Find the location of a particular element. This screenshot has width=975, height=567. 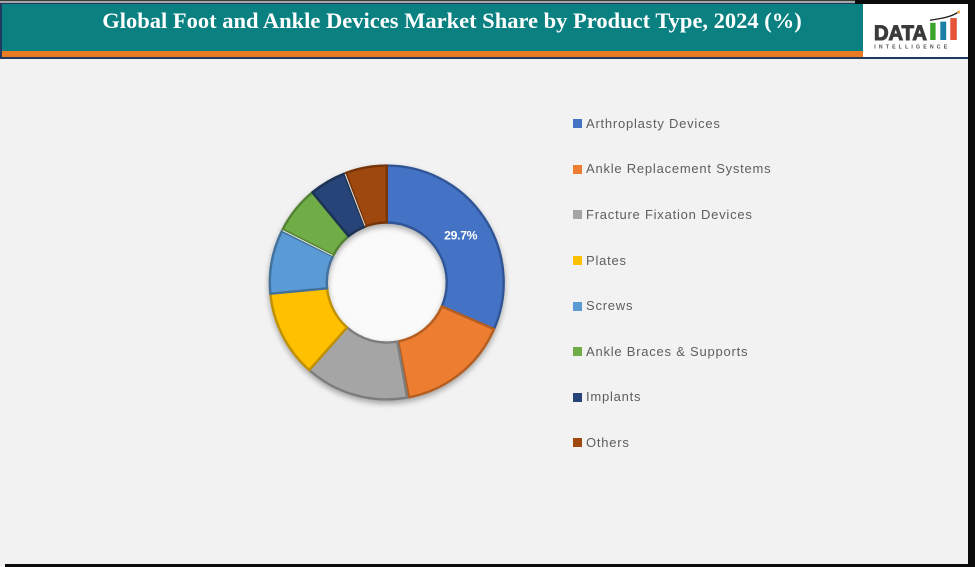

svg-text: INTELLIGENCE is located at coordinates (911, 47).